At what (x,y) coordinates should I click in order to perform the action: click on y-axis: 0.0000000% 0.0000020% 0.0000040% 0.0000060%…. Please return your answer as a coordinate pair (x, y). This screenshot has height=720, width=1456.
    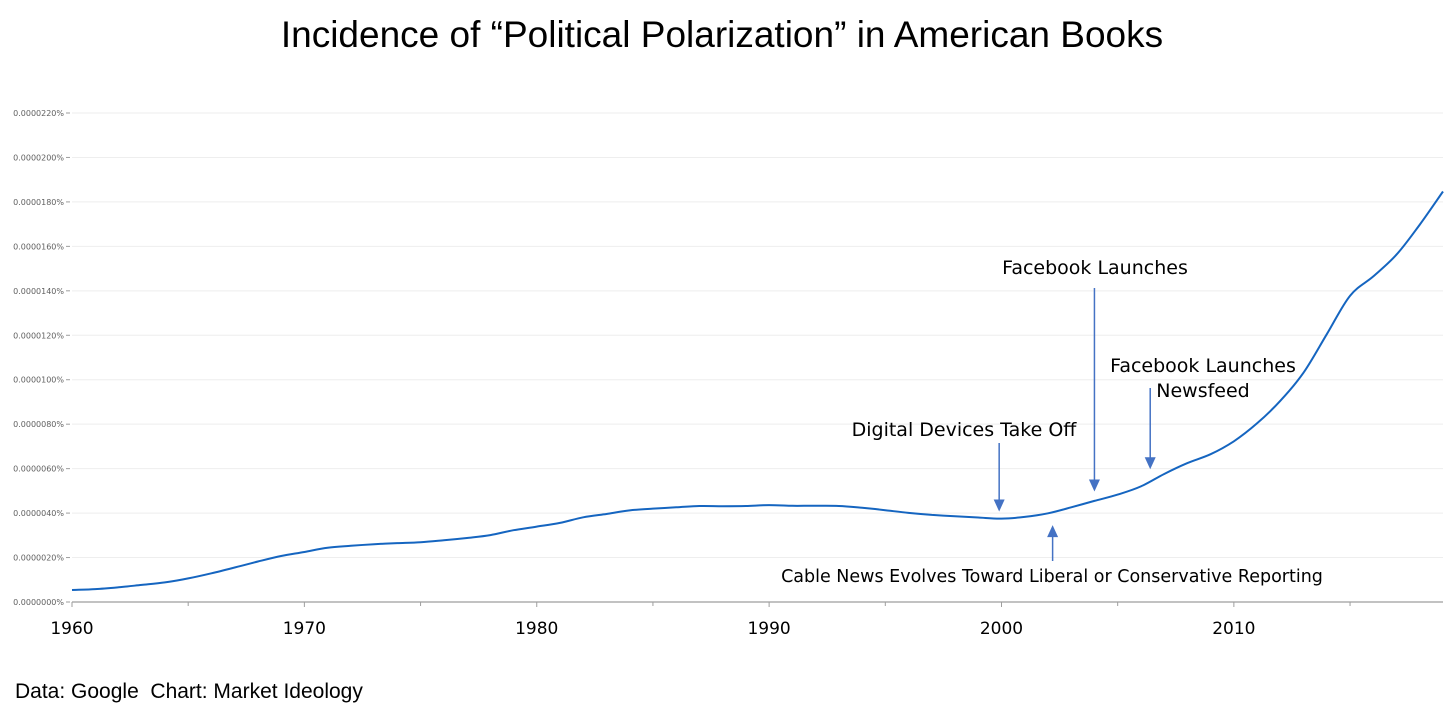
    Looking at the image, I should click on (41, 358).